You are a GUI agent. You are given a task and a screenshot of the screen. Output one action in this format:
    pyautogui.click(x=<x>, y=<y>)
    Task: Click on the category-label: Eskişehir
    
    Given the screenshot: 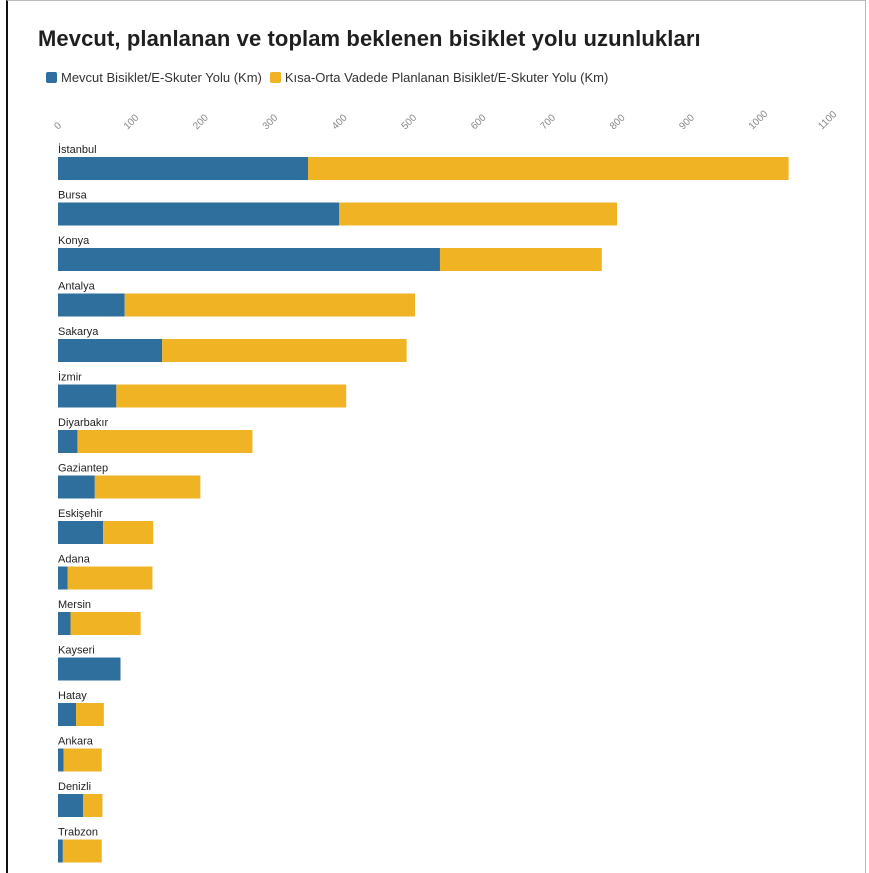 What is the action you would take?
    pyautogui.click(x=80, y=514)
    